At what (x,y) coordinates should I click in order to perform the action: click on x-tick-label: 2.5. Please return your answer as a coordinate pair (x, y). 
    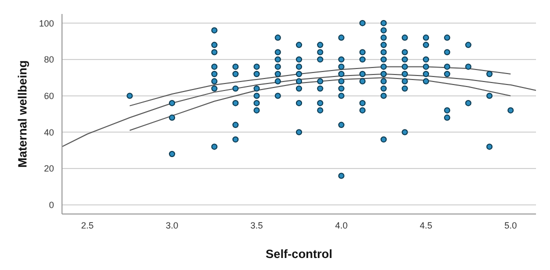
    Looking at the image, I should click on (87, 225).